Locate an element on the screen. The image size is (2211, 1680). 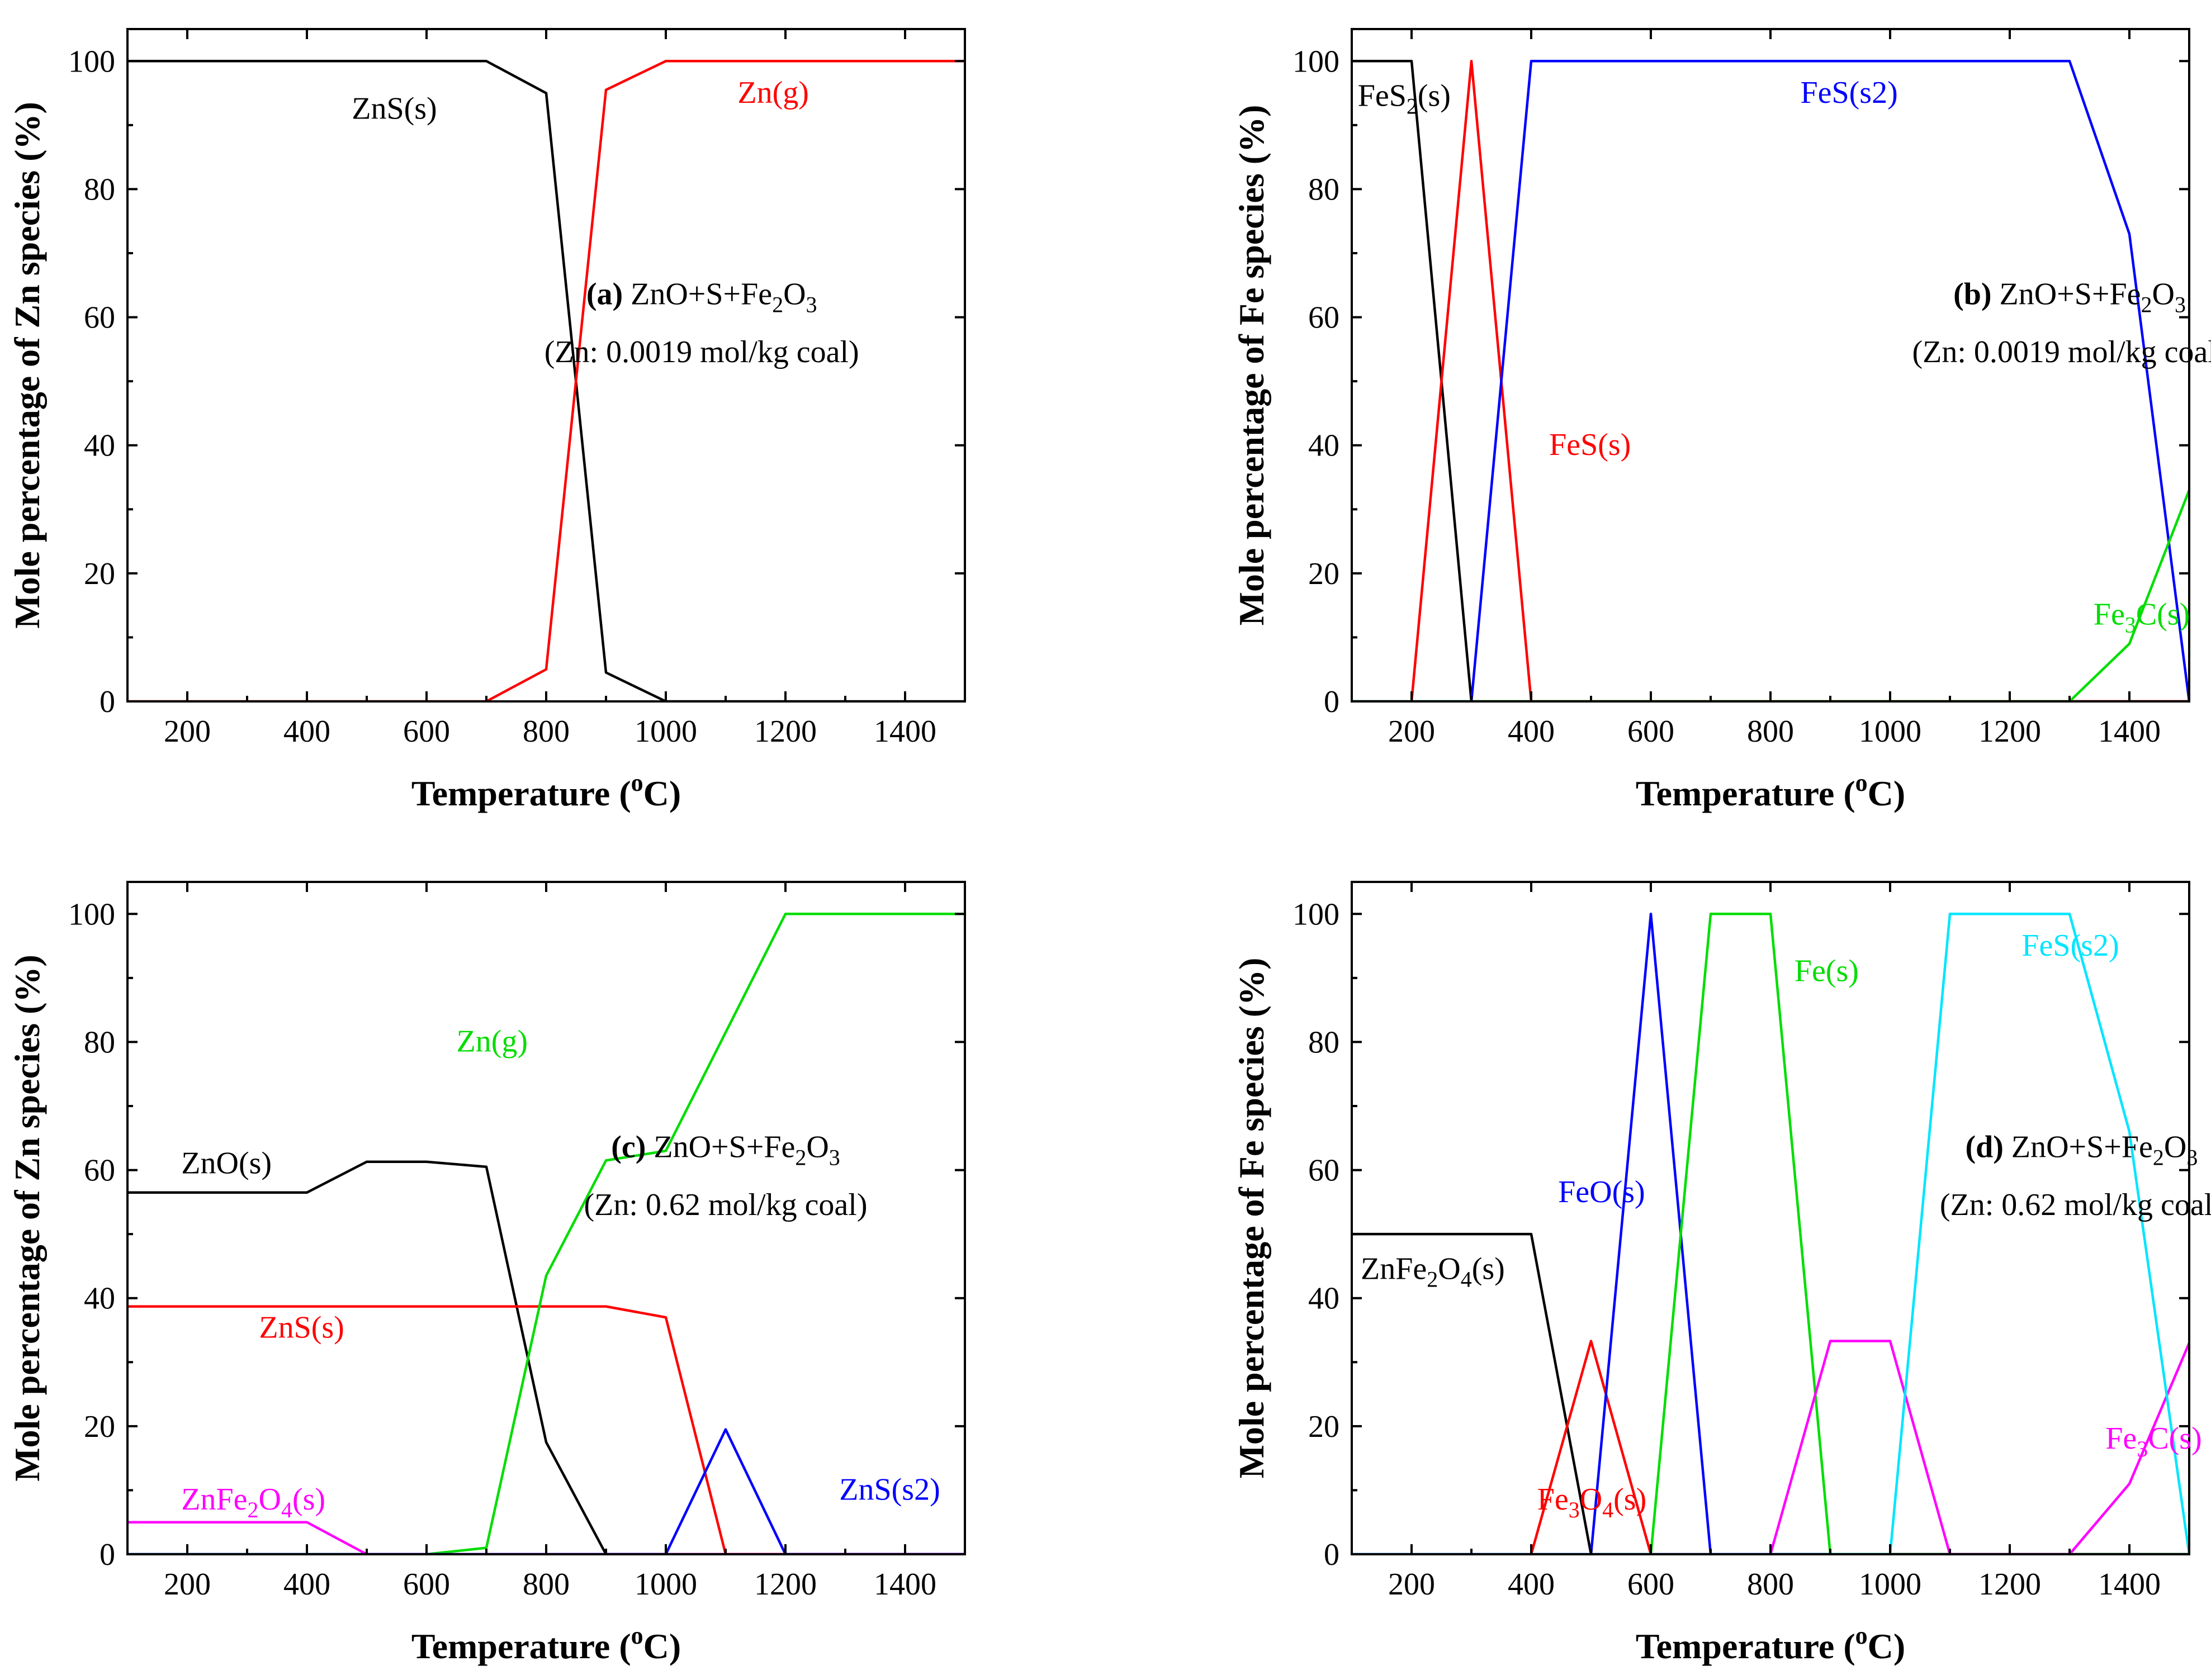
series-label-fe3o4-s--part: 3 is located at coordinates (1575, 1509).